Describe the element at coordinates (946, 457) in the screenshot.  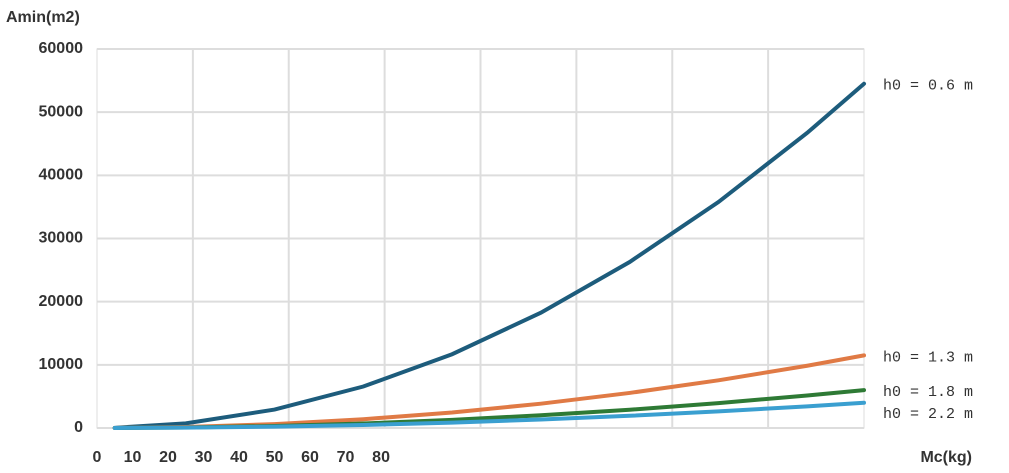
I see `x-axis-label: Mc(kg)` at that location.